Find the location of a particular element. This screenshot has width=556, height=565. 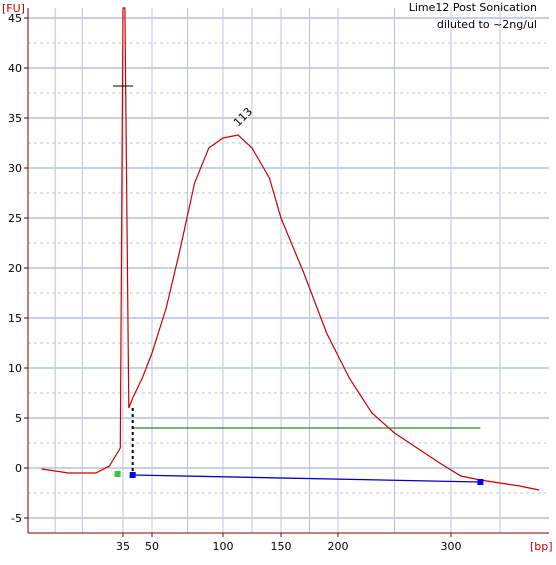

x-tick-label: 300 is located at coordinates (451, 546).